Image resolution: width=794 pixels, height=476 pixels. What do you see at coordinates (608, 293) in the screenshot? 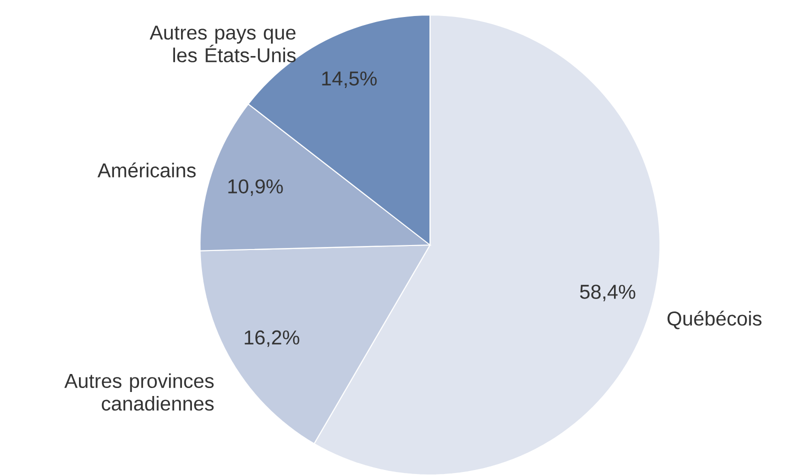
I see `data-label: 58,4%` at bounding box center [608, 293].